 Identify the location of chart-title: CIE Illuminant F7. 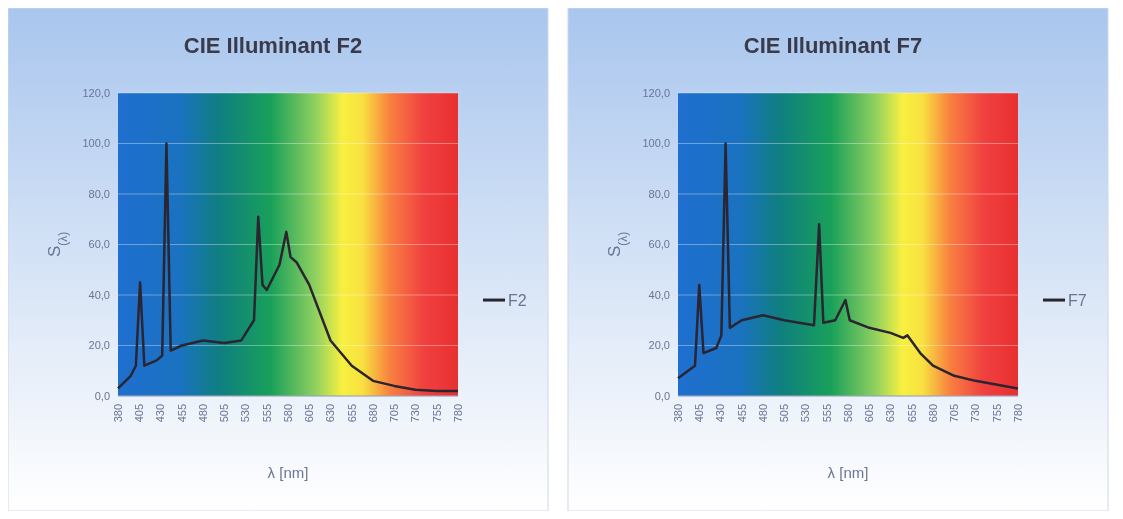
(833, 45).